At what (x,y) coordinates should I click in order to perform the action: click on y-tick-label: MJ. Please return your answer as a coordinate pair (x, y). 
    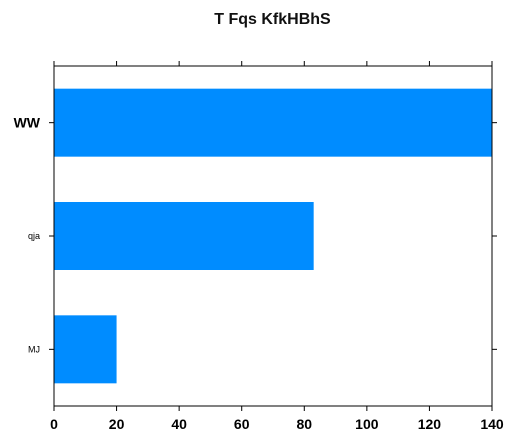
    Looking at the image, I should click on (34, 349).